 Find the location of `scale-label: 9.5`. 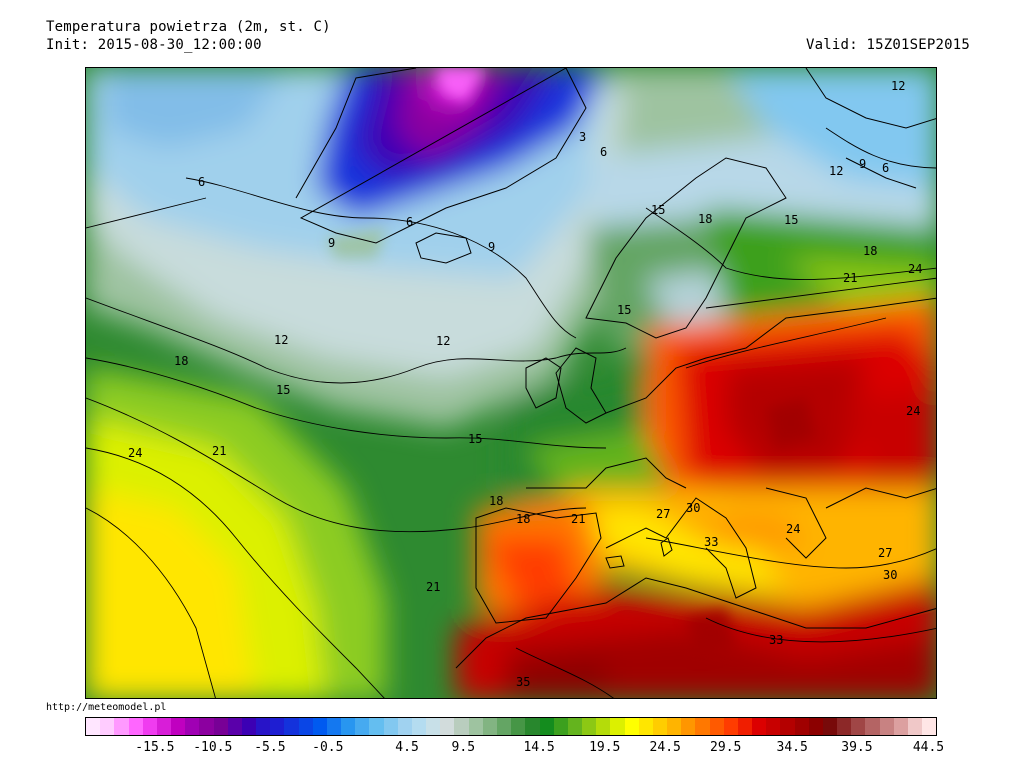

scale-label: 9.5 is located at coordinates (463, 747).